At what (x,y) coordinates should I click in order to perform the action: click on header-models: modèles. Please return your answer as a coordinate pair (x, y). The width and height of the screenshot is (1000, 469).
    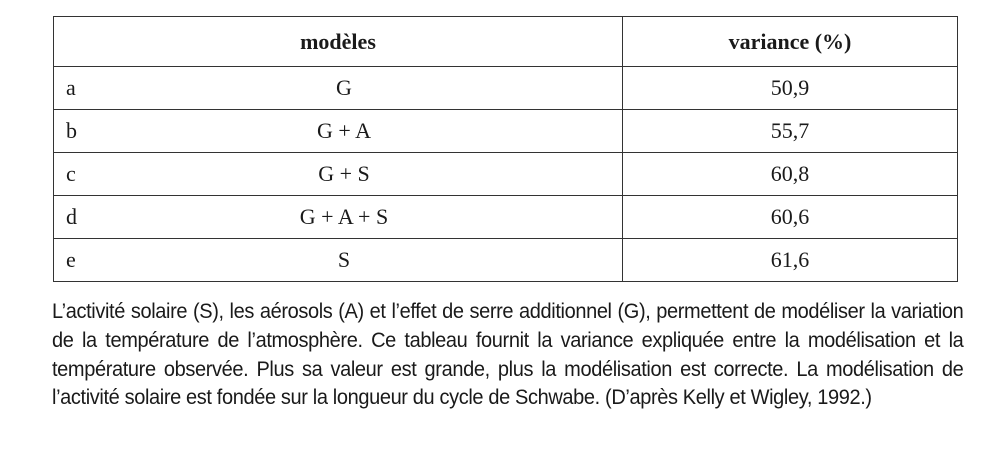
    Looking at the image, I should click on (338, 41).